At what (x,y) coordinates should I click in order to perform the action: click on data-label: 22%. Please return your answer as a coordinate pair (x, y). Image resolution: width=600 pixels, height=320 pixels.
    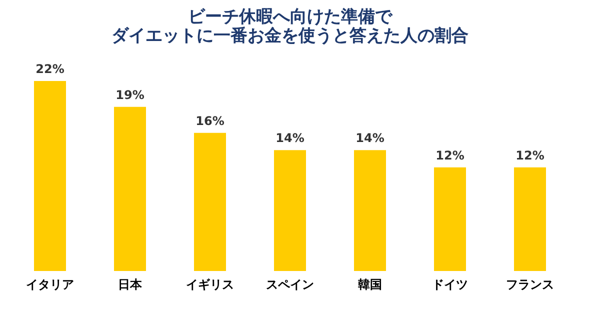
    Looking at the image, I should click on (50, 69).